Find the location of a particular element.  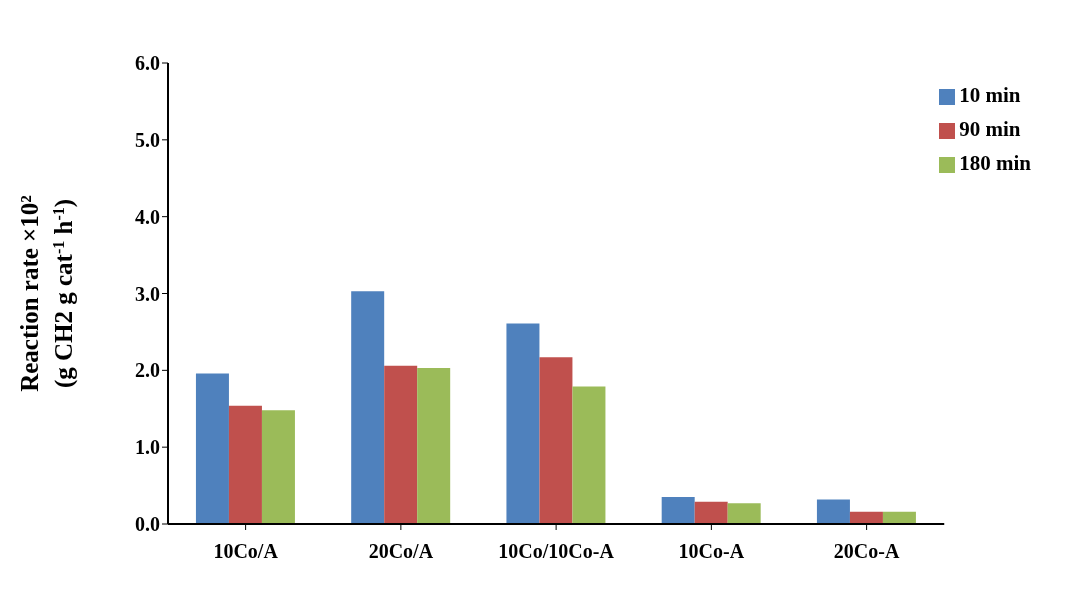

y-tick-label: 5.0 is located at coordinates (147, 139).